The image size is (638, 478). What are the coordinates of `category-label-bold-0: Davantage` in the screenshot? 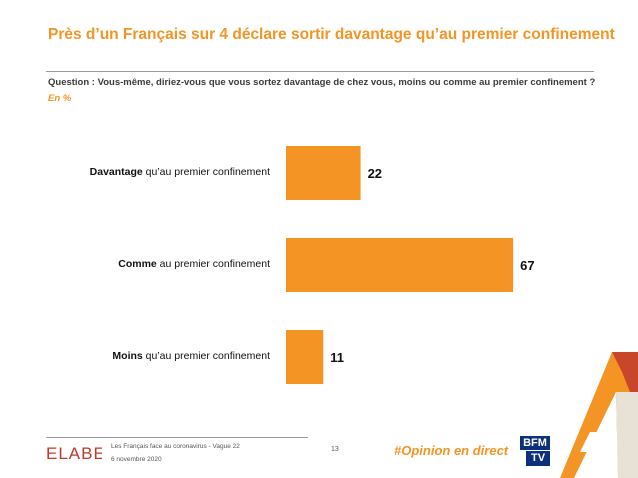 It's located at (116, 172).